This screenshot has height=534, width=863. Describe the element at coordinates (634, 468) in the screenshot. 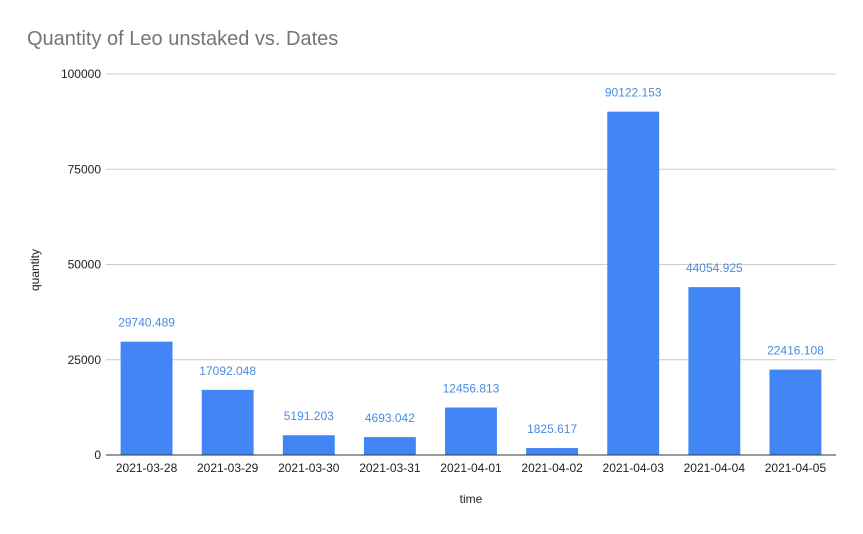

I see `x-tick-label: 2021-04-03` at that location.